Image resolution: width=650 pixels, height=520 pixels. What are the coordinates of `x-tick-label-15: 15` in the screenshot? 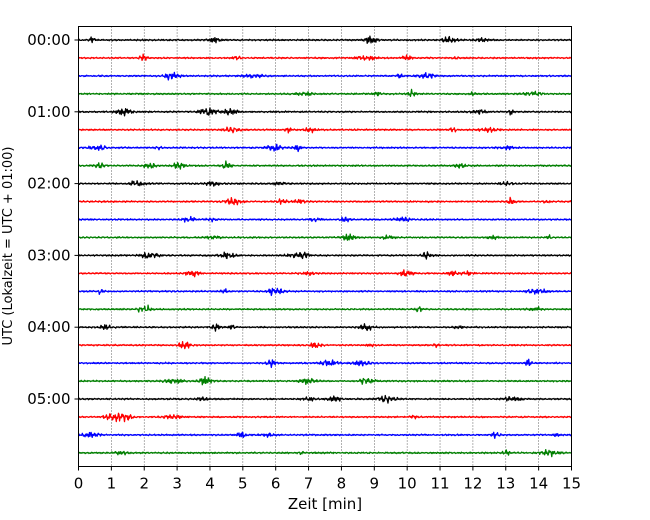 It's located at (571, 484).